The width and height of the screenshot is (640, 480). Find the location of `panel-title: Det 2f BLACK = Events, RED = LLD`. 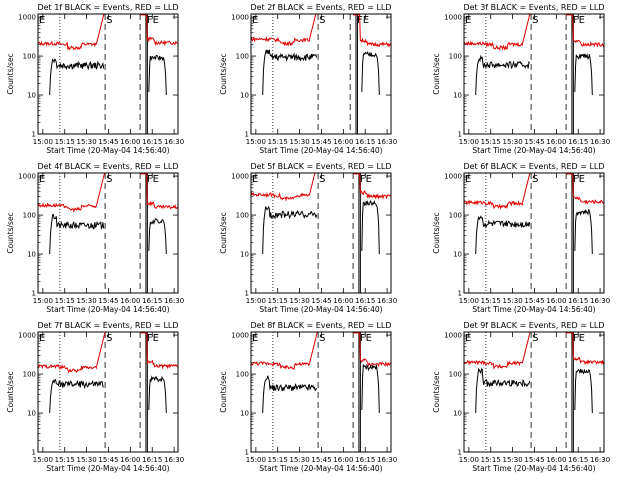

panel-title: Det 2f BLACK = Events, RED = LLD is located at coordinates (320, 7).